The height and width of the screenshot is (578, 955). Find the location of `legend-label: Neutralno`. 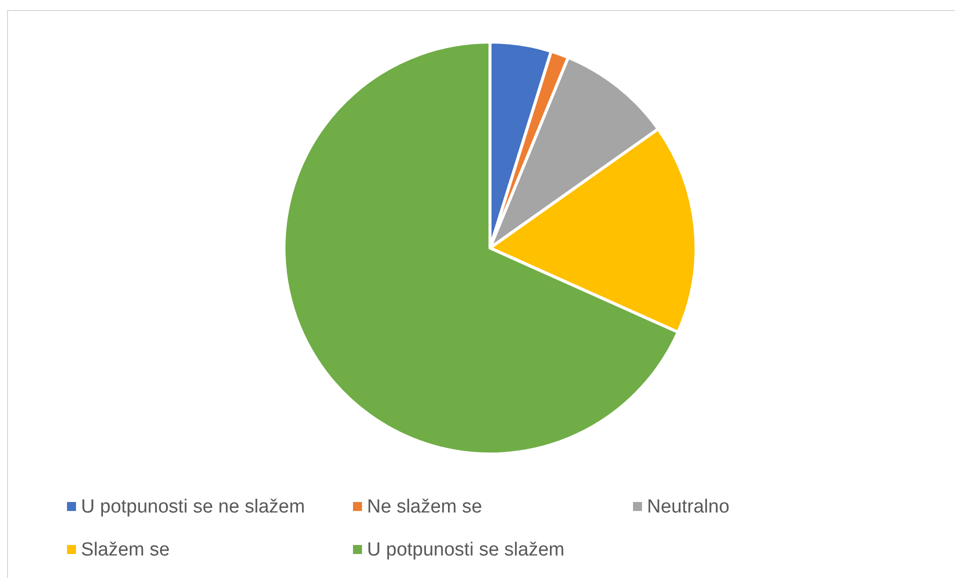

legend-label: Neutralno is located at coordinates (688, 507).